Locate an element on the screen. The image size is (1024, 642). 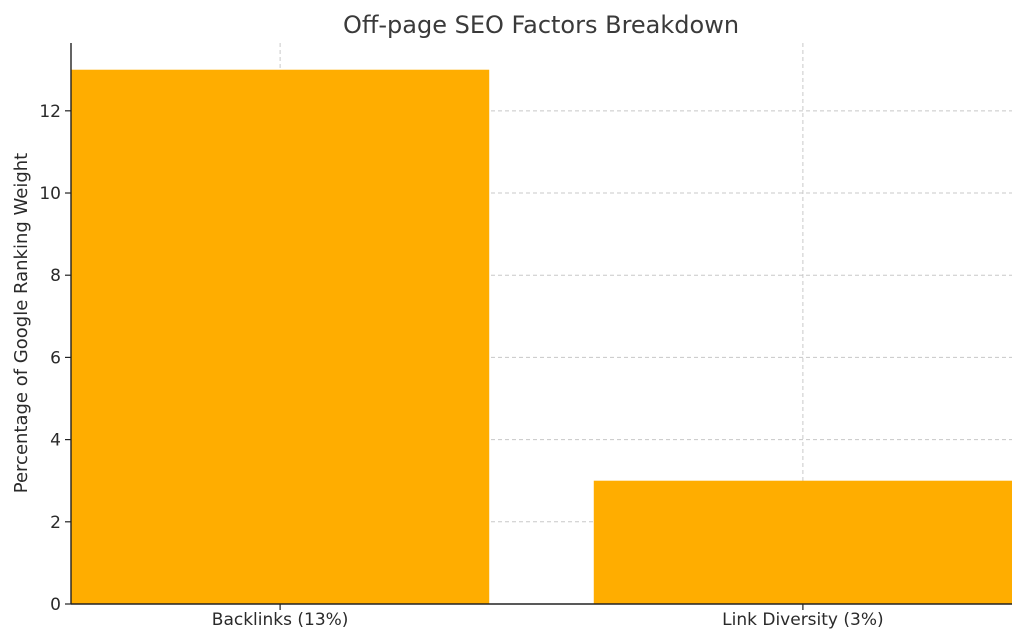
y-axis-label: Percentage of Google Ranking Weight is located at coordinates (21, 323).